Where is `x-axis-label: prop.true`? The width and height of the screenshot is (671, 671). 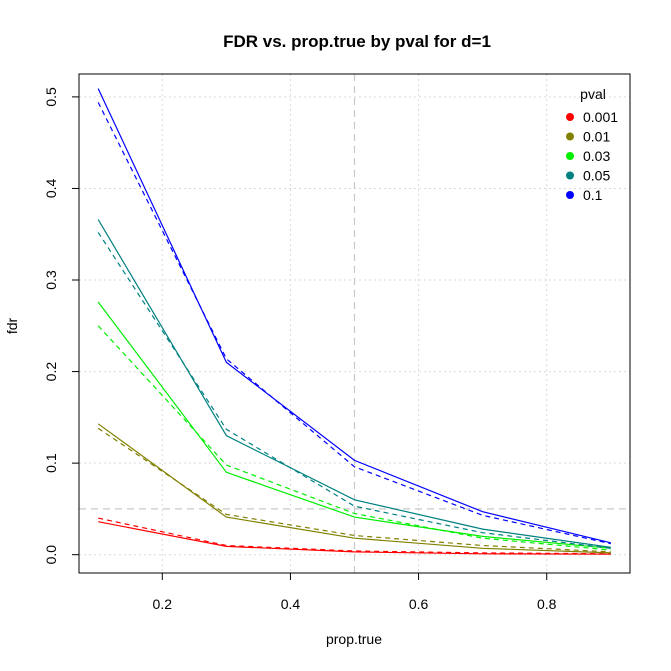
x-axis-label: prop.true is located at coordinates (354, 639).